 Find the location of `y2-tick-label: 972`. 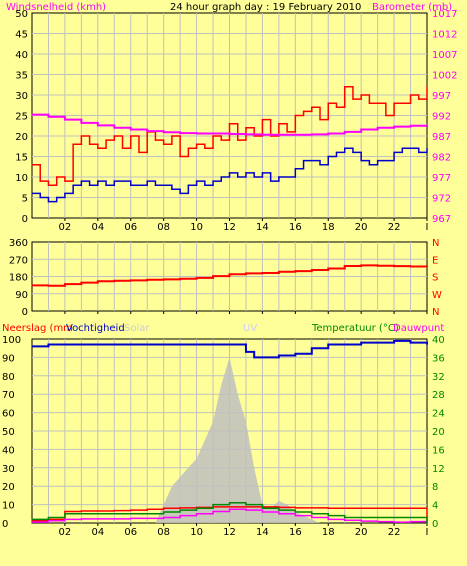

y2-tick-label: 972 is located at coordinates (441, 199).